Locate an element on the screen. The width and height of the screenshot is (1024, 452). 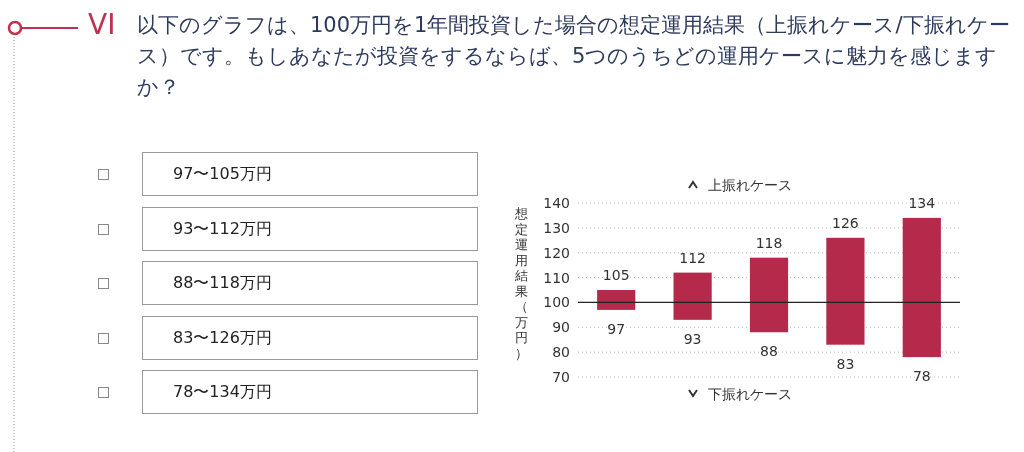
y-tick-label: 110 is located at coordinates (556, 277).